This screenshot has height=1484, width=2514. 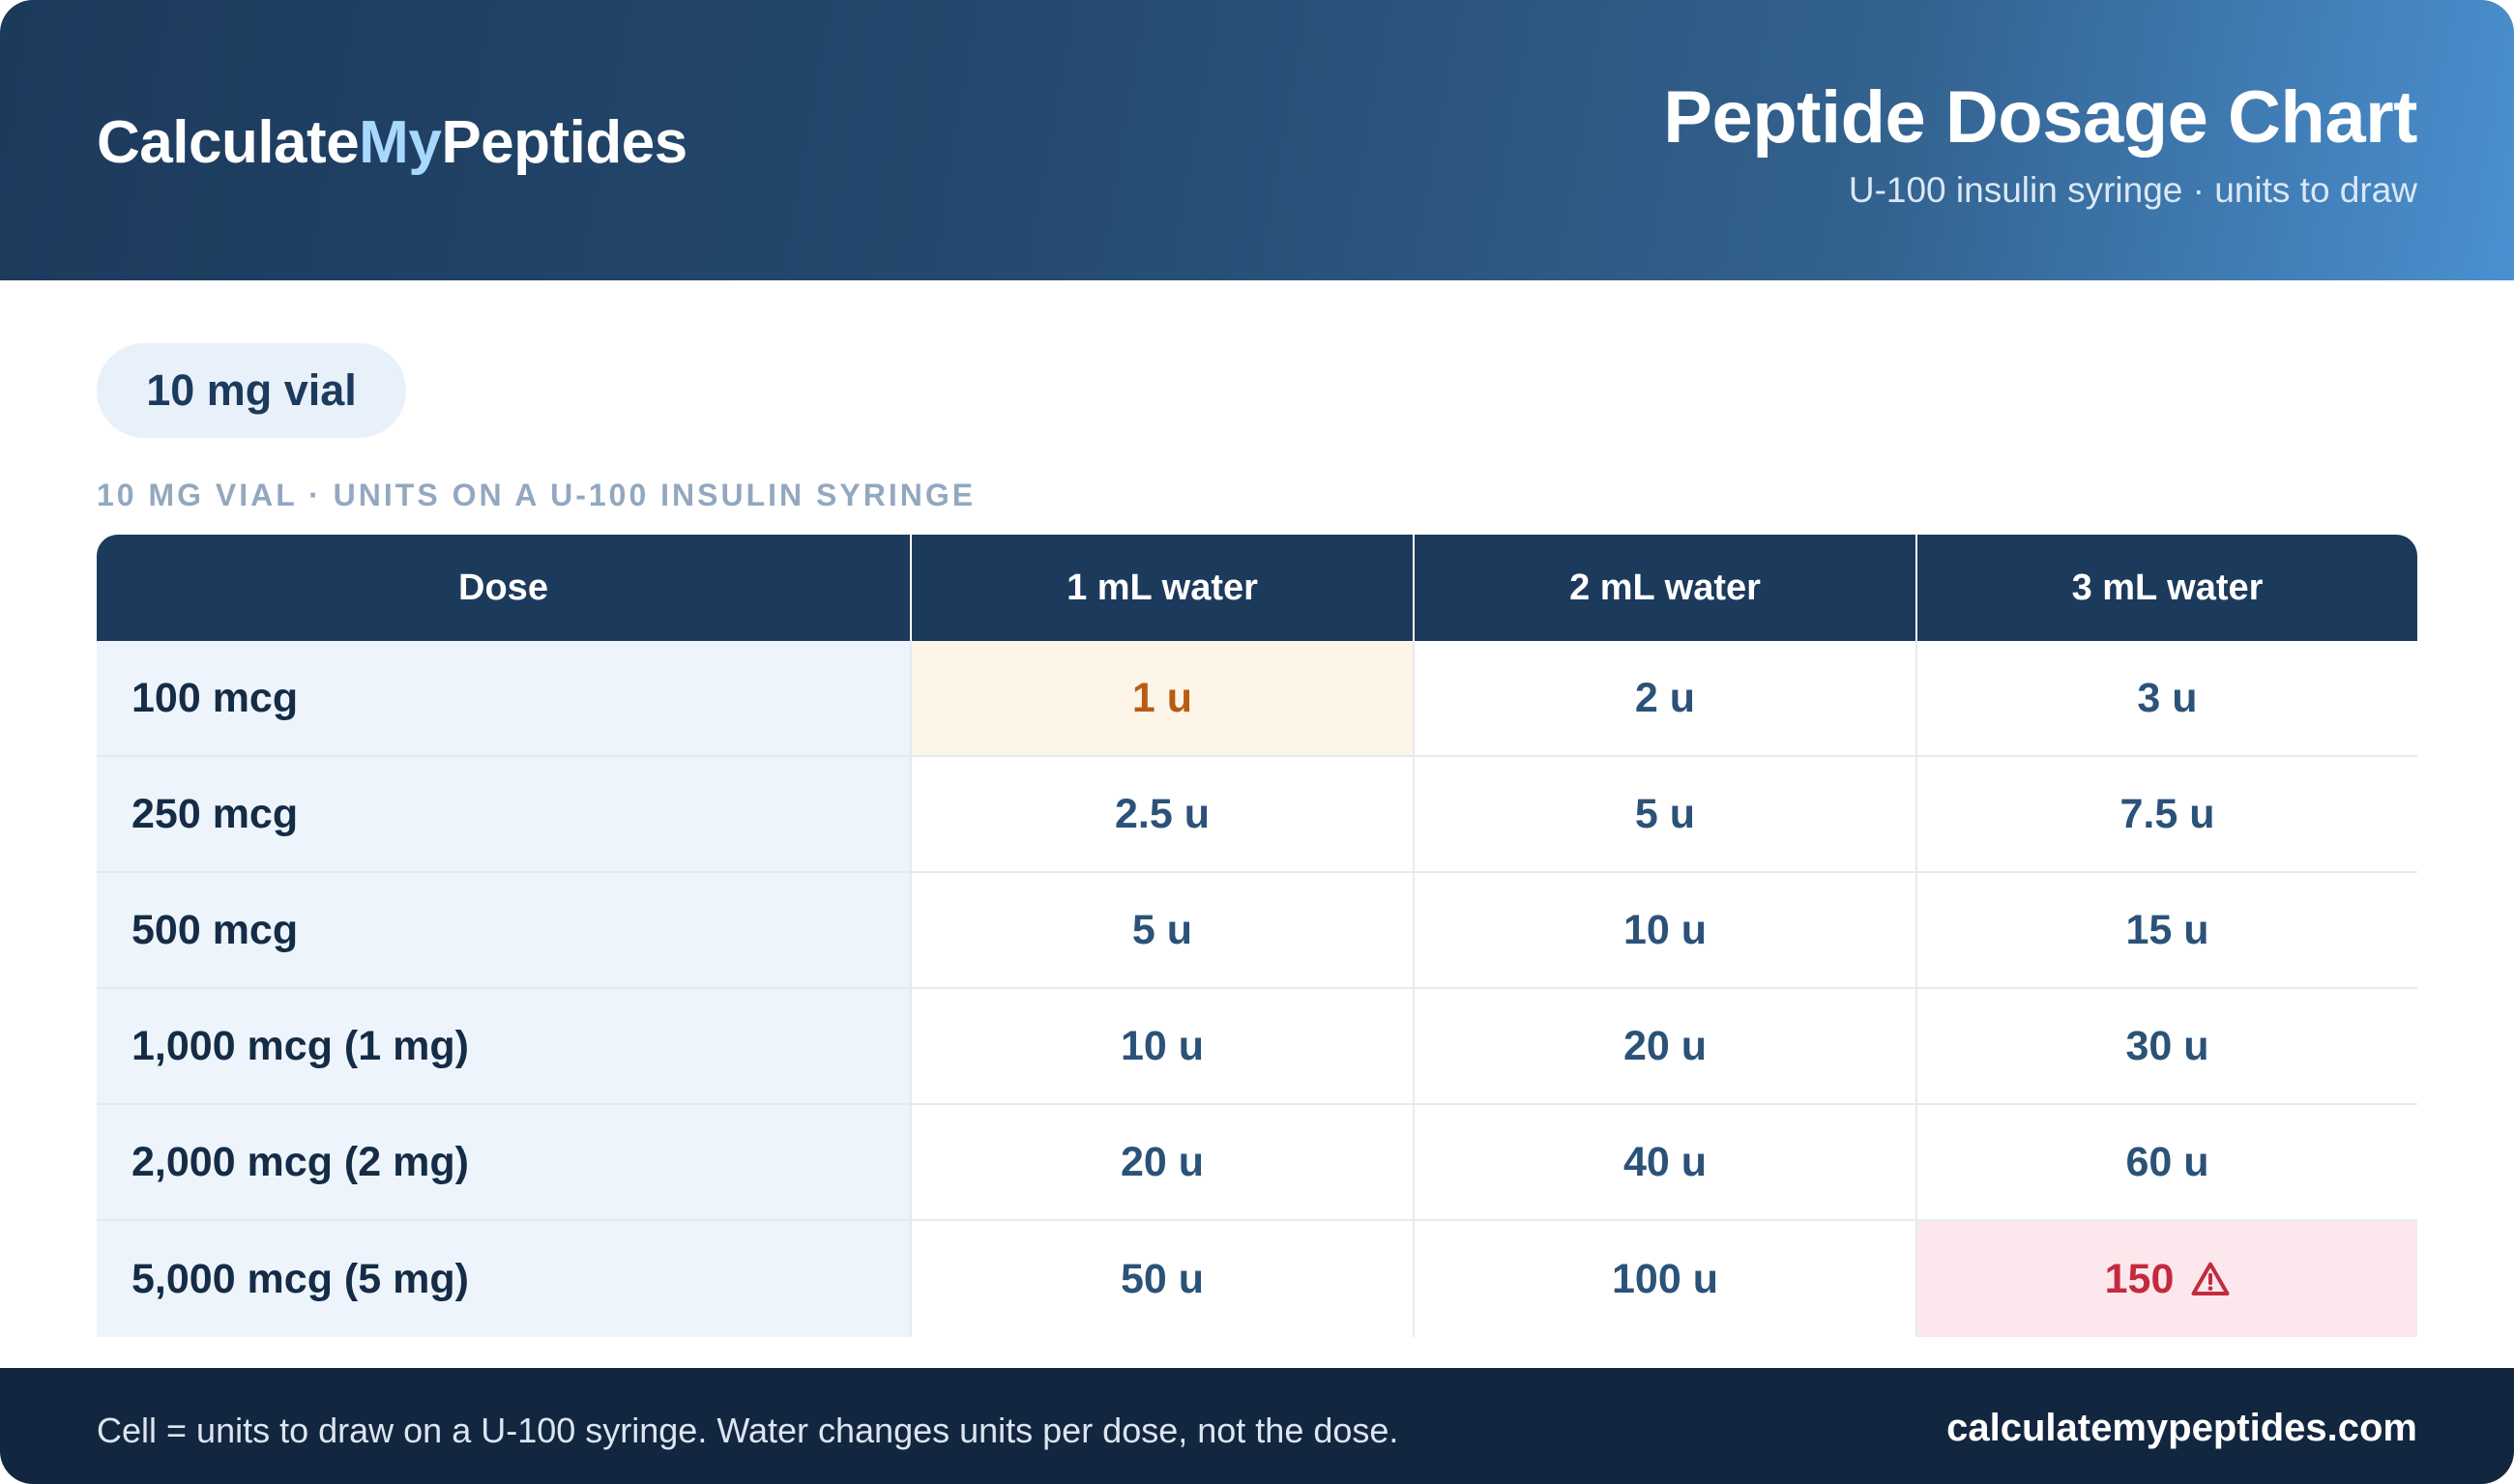 I want to click on brand-logo: CalculateMyPeptides, so click(x=392, y=142).